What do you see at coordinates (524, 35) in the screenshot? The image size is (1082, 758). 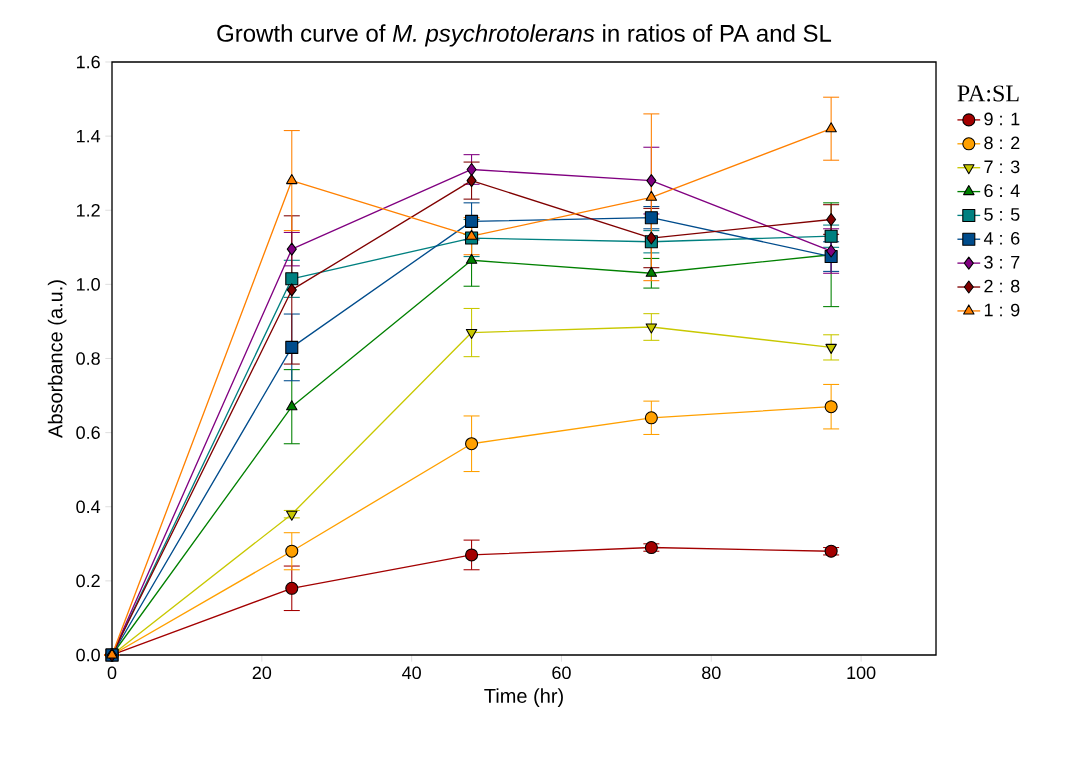 I see `chart-title: Growth curve of M. psychrotolerans in ratios of PA and SL` at bounding box center [524, 35].